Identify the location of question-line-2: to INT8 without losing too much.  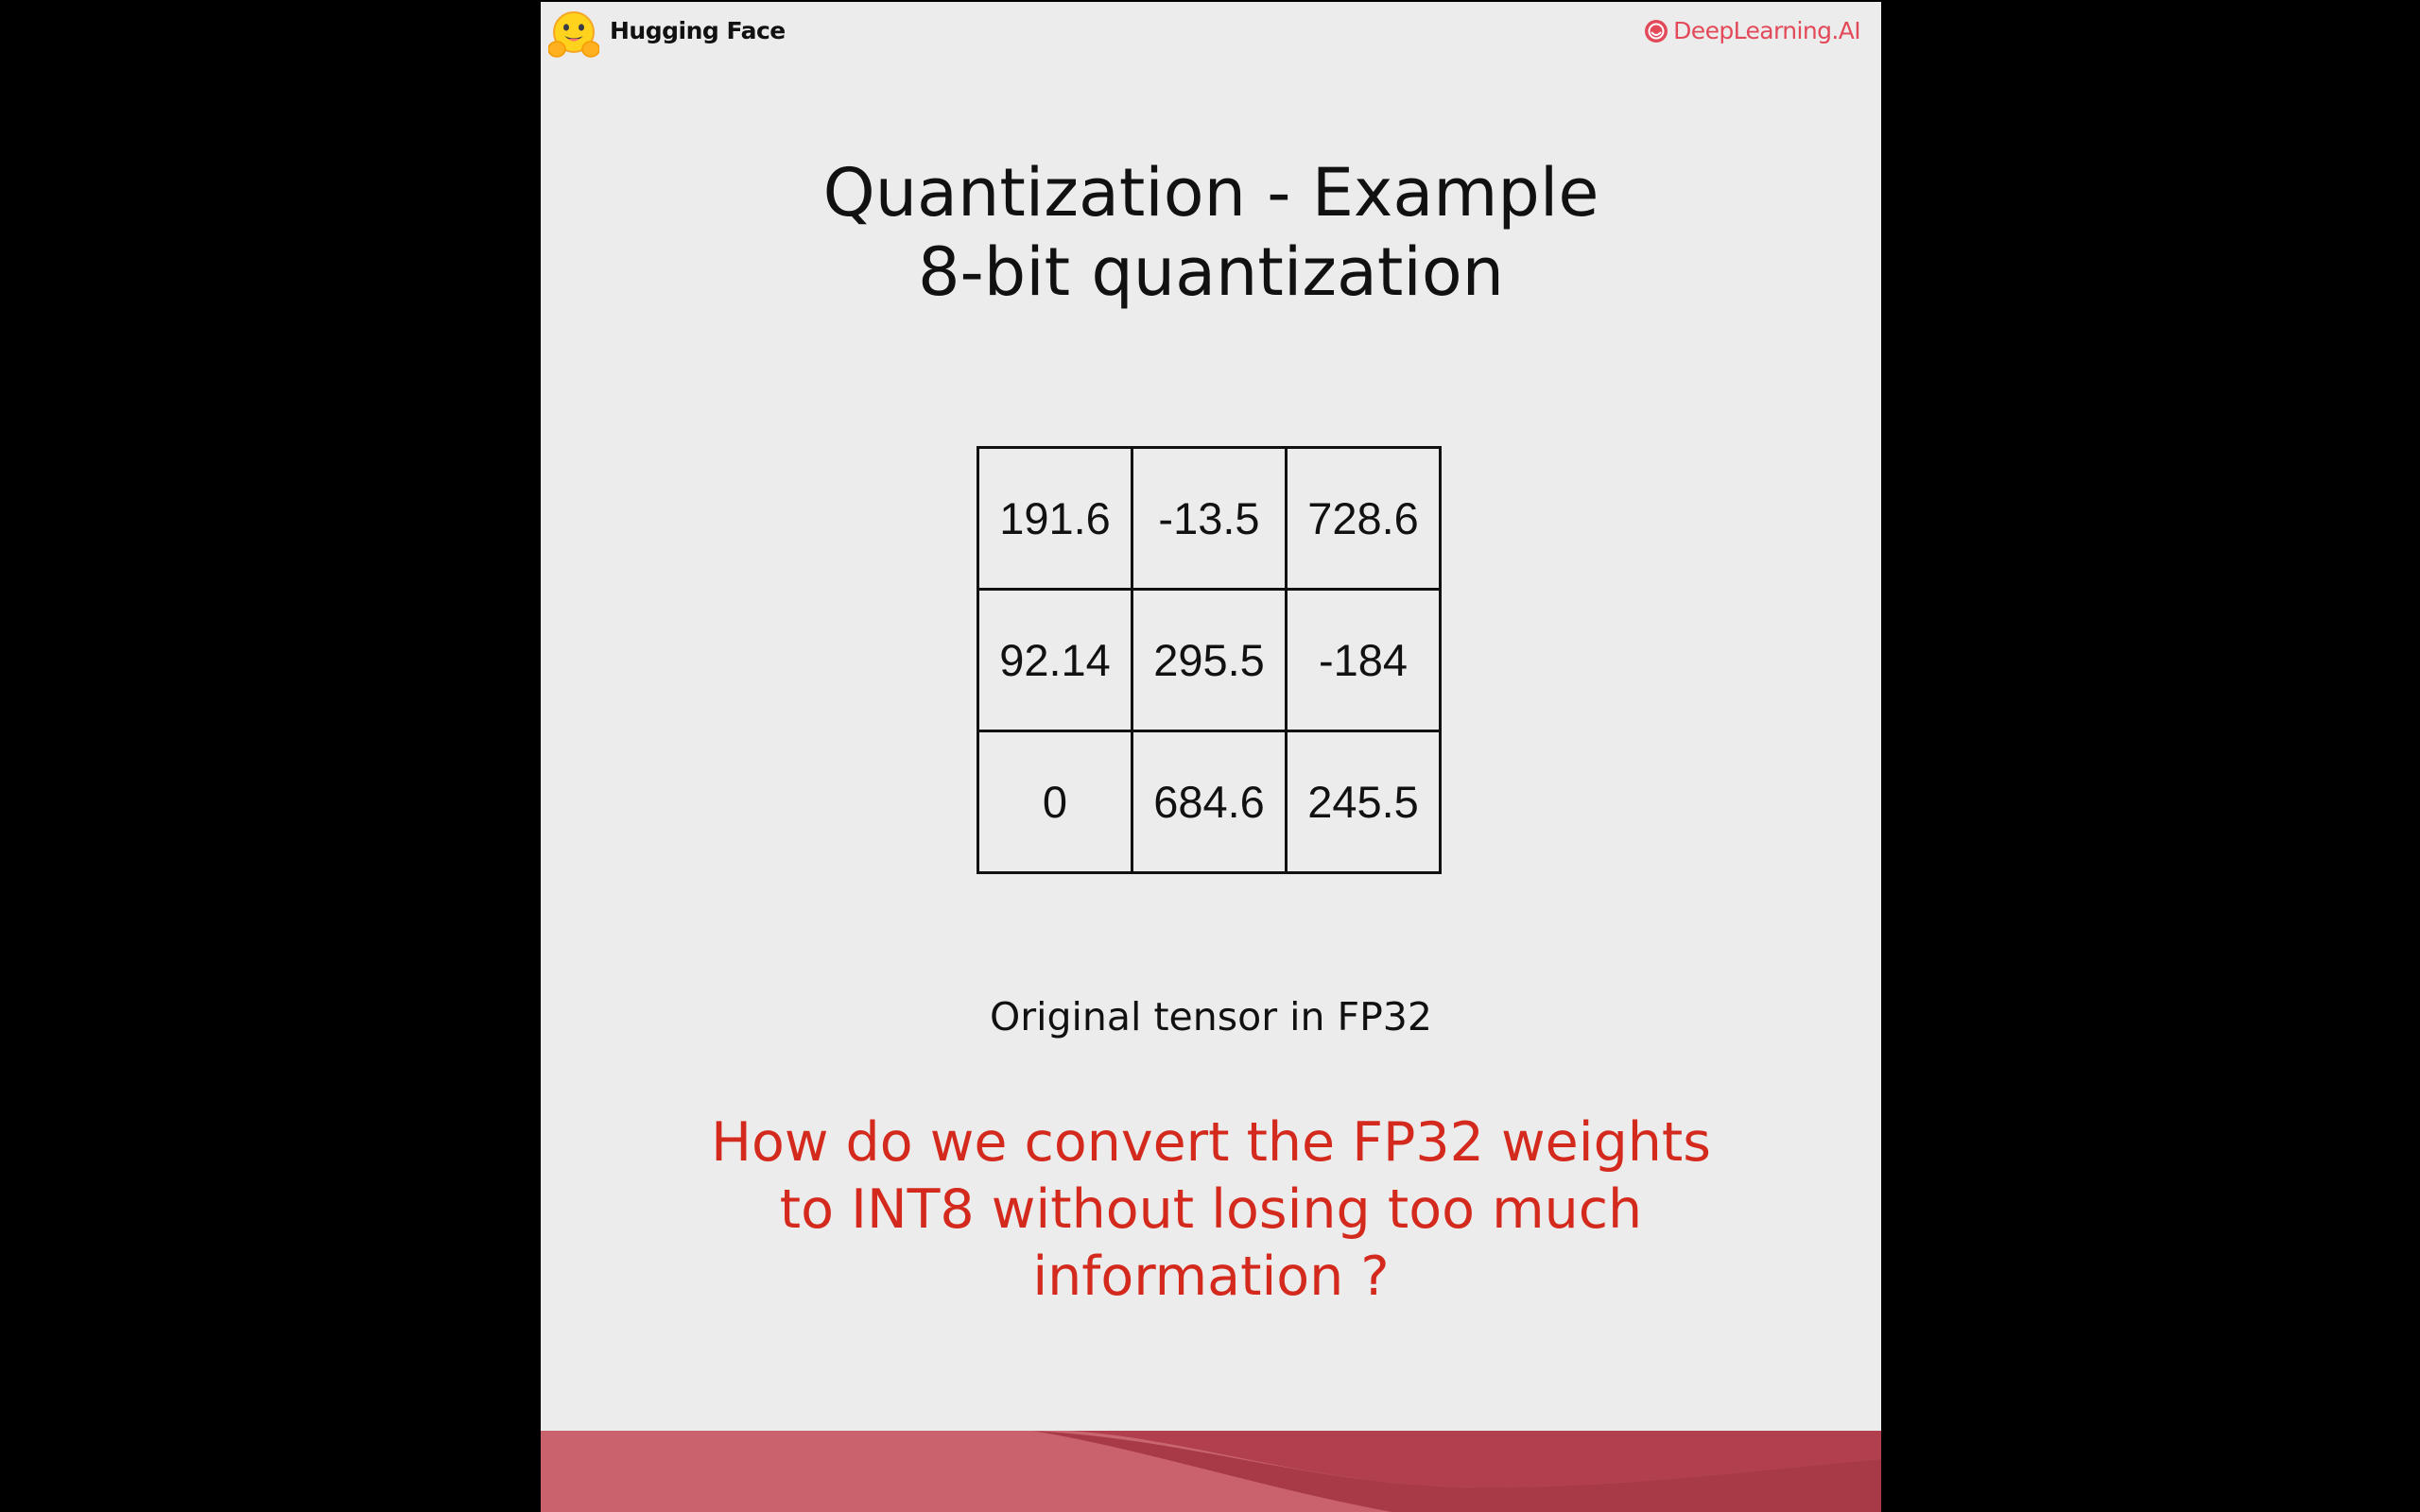
(1211, 1209).